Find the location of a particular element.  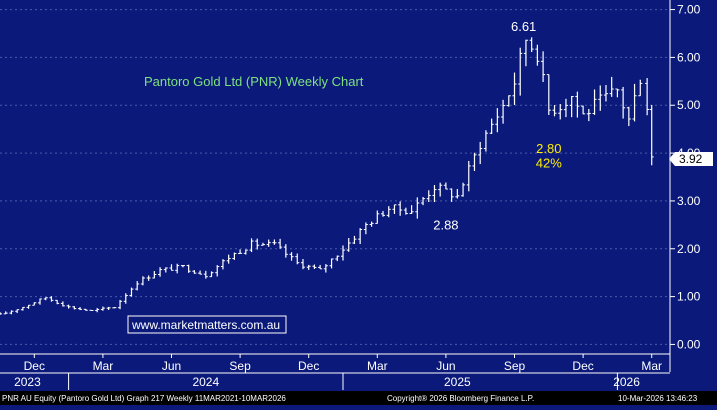

footer-bar is located at coordinates (358, 398).